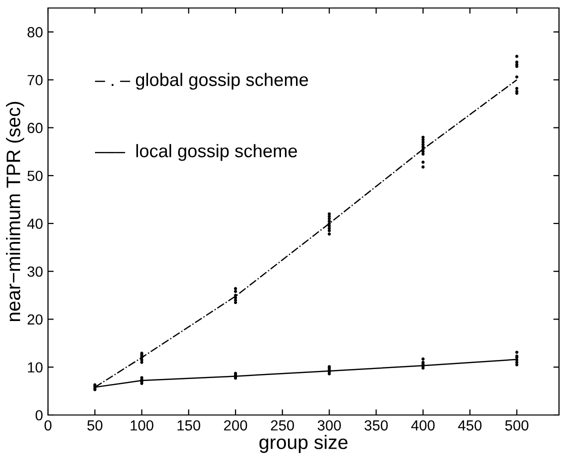 Image resolution: width=562 pixels, height=457 pixels. I want to click on x-tick-label: 150, so click(189, 425).